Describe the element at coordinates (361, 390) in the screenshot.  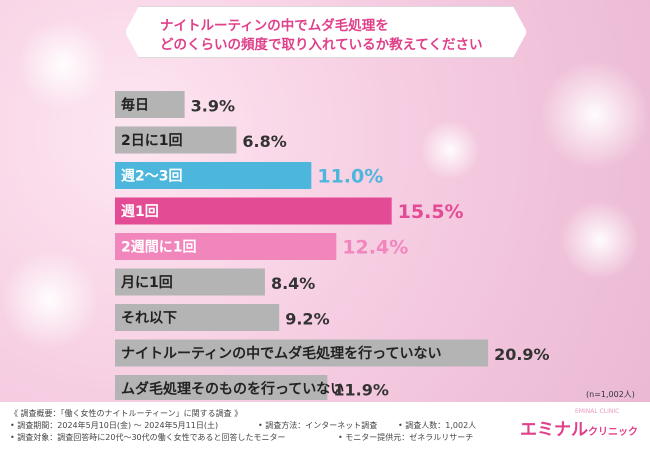
I see `value-label-8: 11.9%` at that location.